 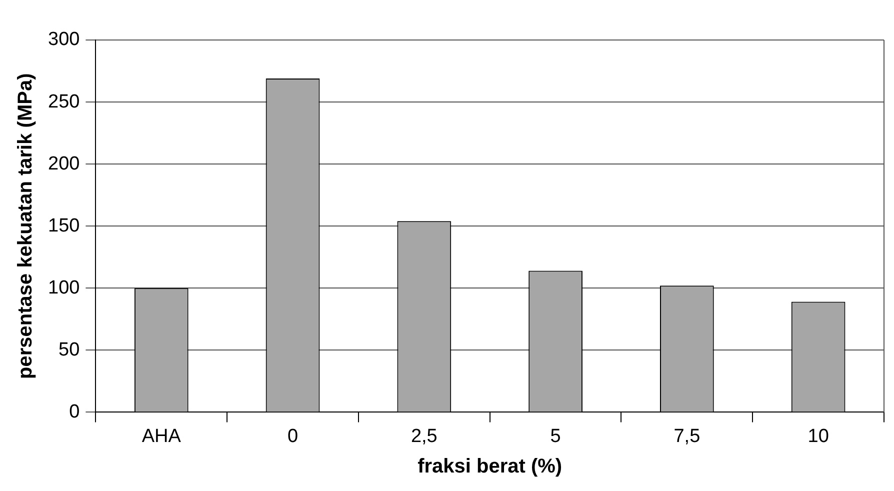 What do you see at coordinates (74, 411) in the screenshot?
I see `y-tick-label: 0` at bounding box center [74, 411].